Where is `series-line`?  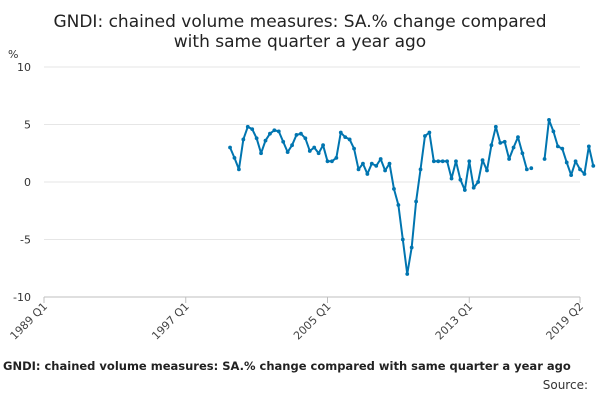
series-line is located at coordinates (569, 147).